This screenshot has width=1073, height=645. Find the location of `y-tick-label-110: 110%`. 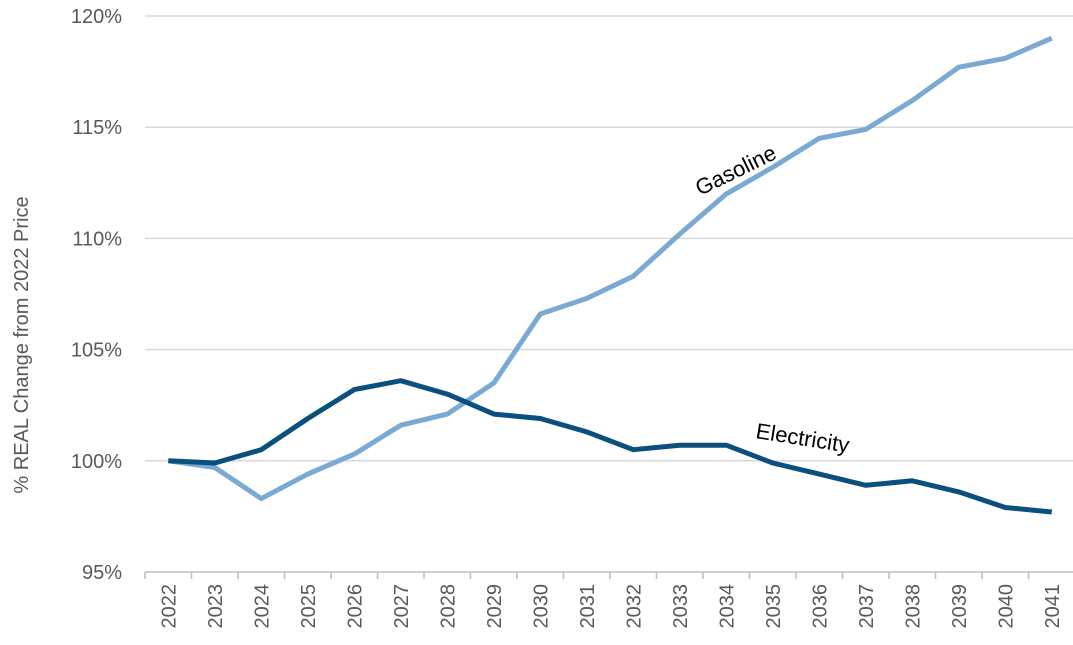

y-tick-label-110: 110% is located at coordinates (97, 239).